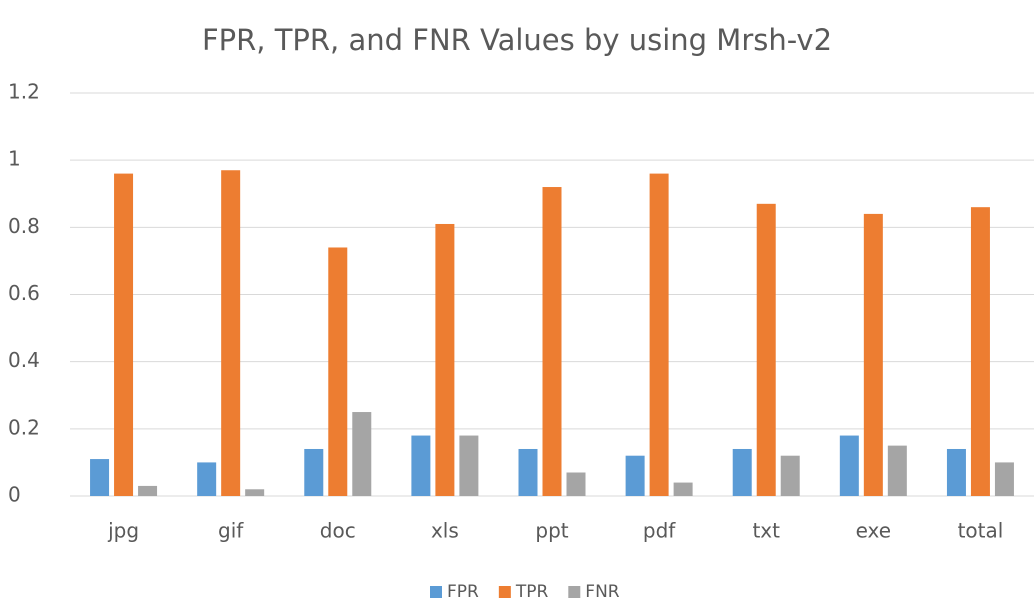 This screenshot has height=601, width=1034. I want to click on y-tick-label: 0.6, so click(24, 293).